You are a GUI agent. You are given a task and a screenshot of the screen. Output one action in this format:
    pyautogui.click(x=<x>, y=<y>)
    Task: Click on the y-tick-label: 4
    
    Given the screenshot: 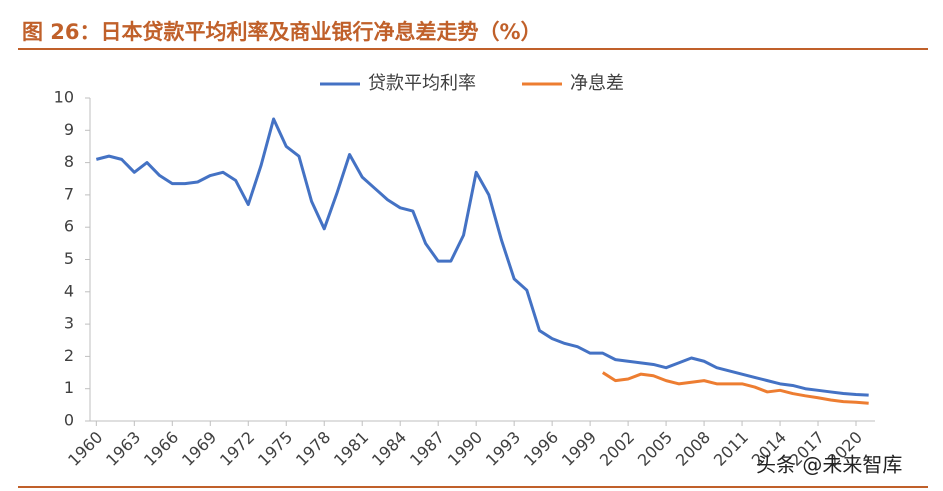 What is the action you would take?
    pyautogui.click(x=69, y=290)
    